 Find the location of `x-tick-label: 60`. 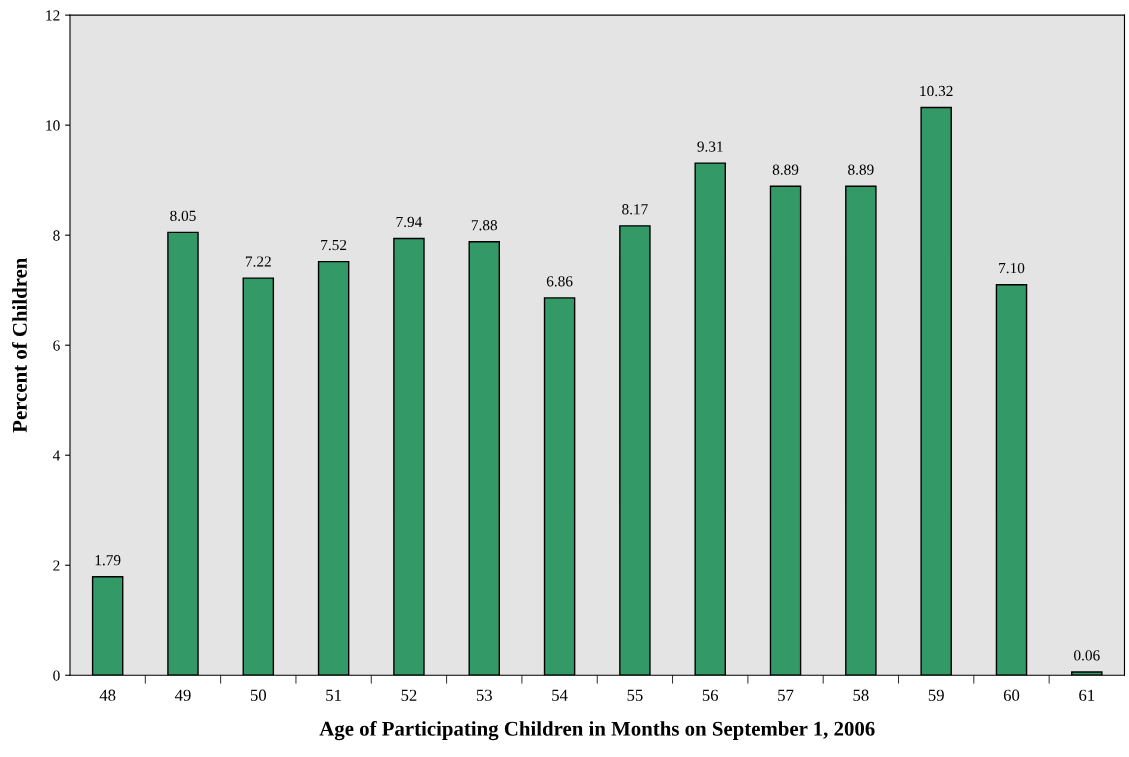

x-tick-label: 60 is located at coordinates (1011, 695).